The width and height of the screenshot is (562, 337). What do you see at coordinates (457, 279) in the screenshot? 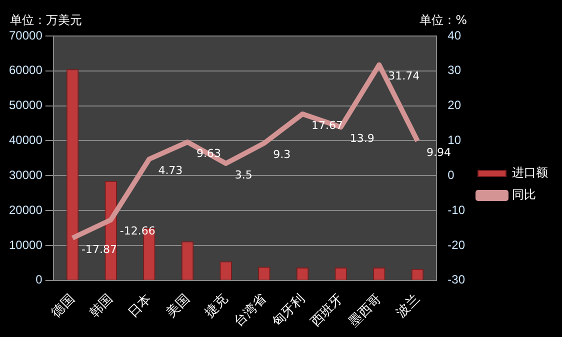
I see `y2-tick-label: -30` at bounding box center [457, 279].